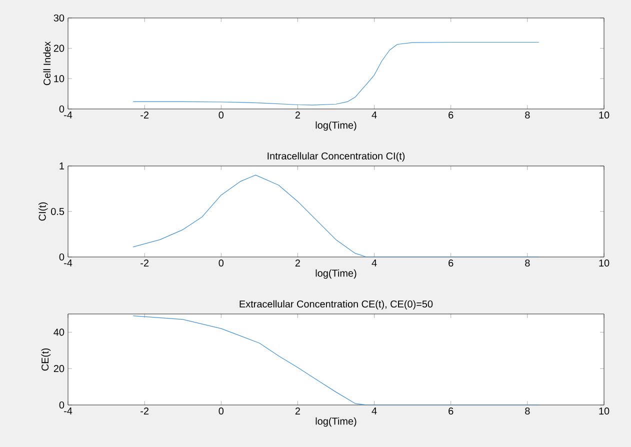 Image resolution: width=631 pixels, height=447 pixels. Describe the element at coordinates (59, 78) in the screenshot. I see `y-tick-label: 10` at that location.